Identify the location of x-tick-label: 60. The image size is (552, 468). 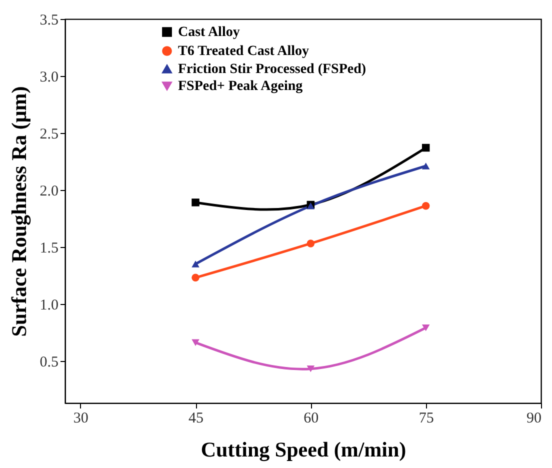
(311, 418).